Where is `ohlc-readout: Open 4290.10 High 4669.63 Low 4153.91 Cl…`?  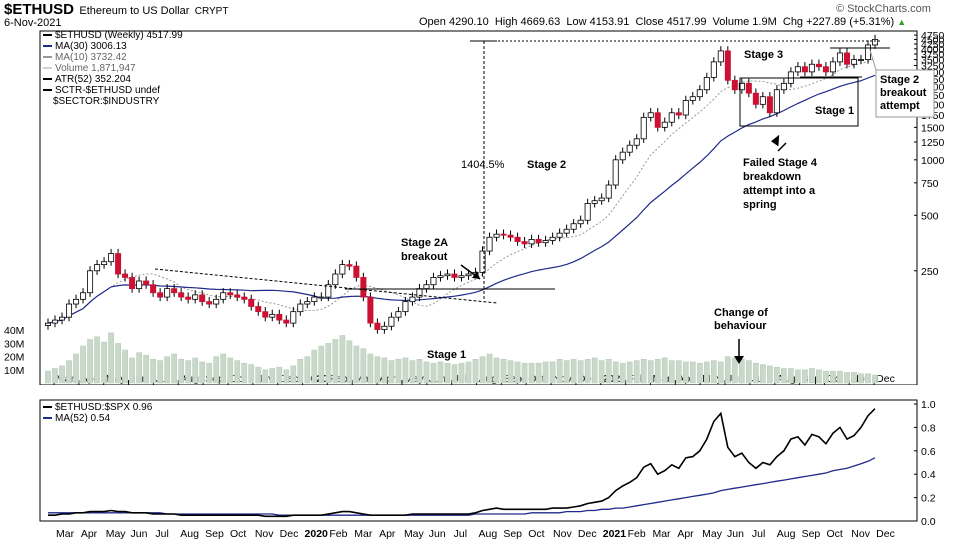
ohlc-readout: Open 4290.10 High 4669.63 Low 4153.91 Cl… is located at coordinates (662, 22).